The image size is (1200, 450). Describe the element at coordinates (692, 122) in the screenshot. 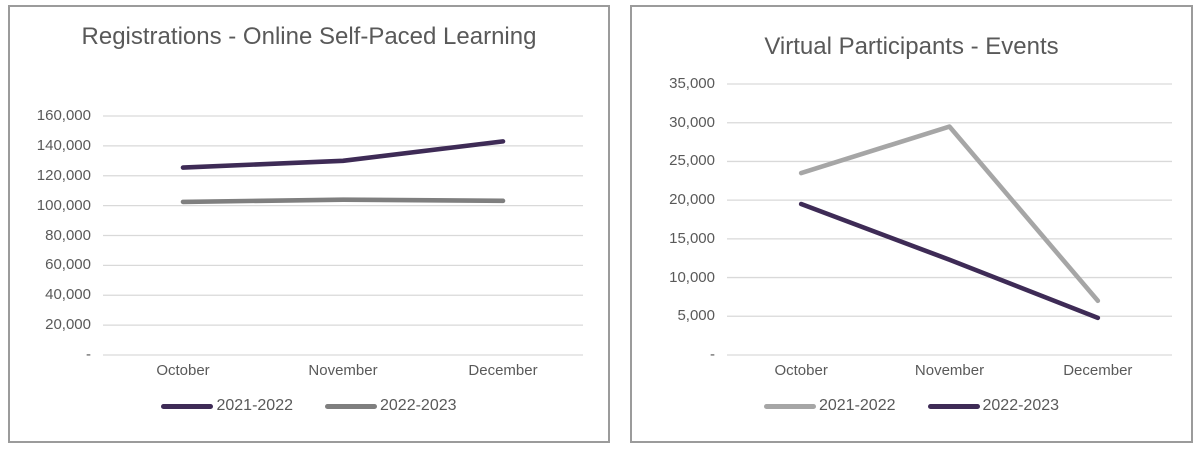

I see `y-axis-tick-label: 30,000` at that location.